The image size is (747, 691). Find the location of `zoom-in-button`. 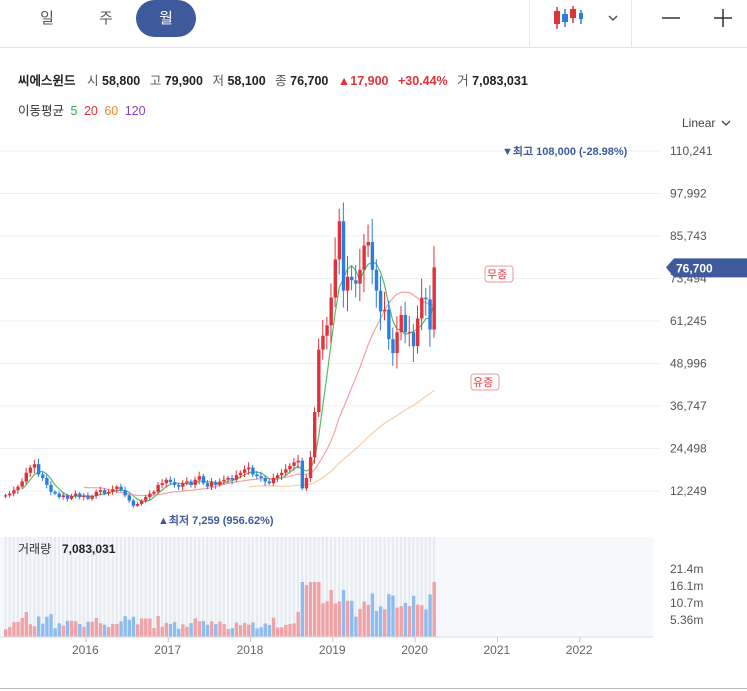

zoom-in-button is located at coordinates (723, 18).